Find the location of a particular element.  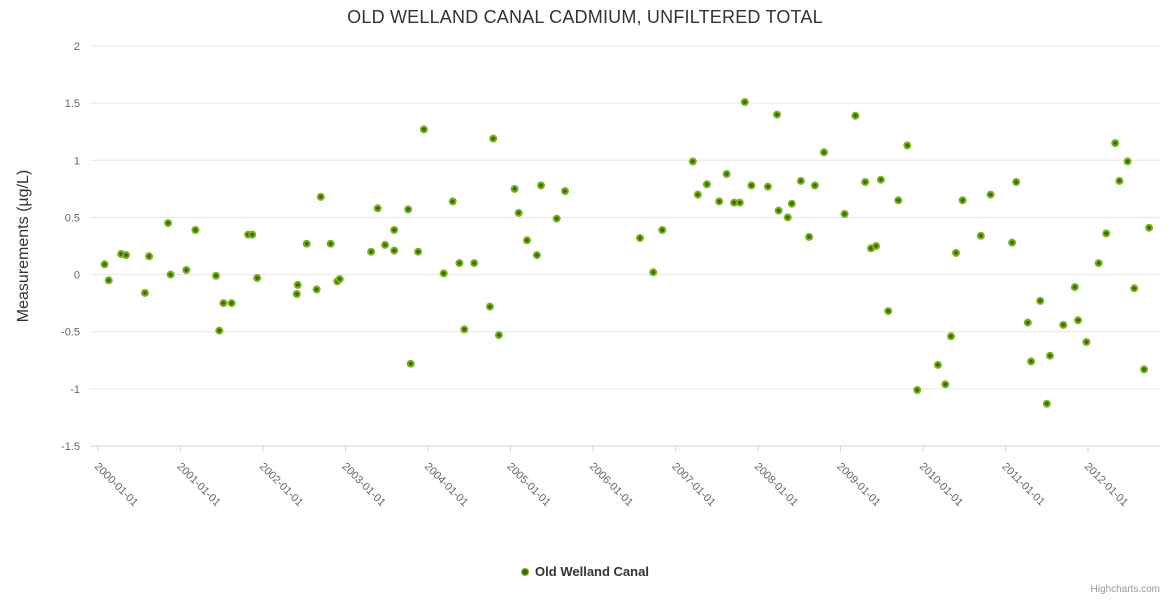

legend-item-old-welland-canal: Old Welland Canal is located at coordinates (585, 571).